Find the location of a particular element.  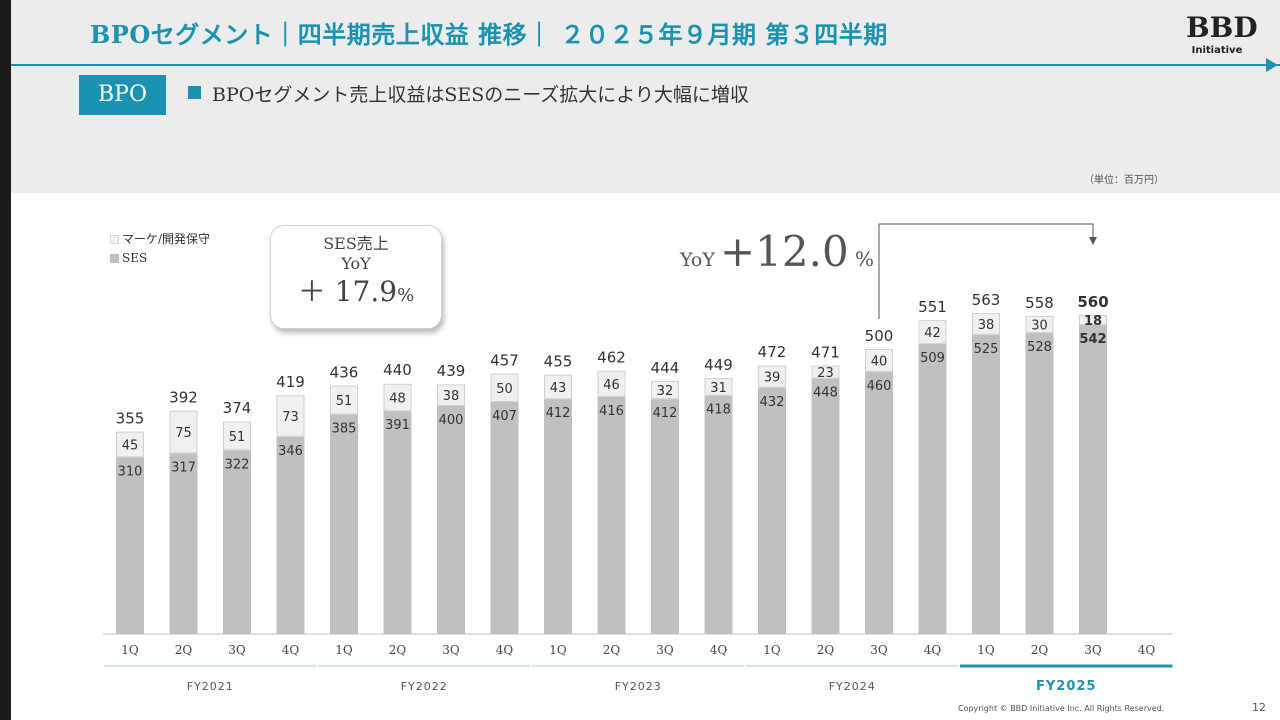

ses-value-label: 432 is located at coordinates (772, 402).